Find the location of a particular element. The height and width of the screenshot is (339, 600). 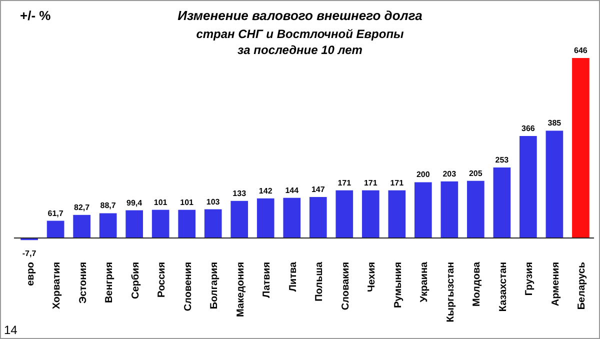

x-tick-label: Беларусь is located at coordinates (582, 286).